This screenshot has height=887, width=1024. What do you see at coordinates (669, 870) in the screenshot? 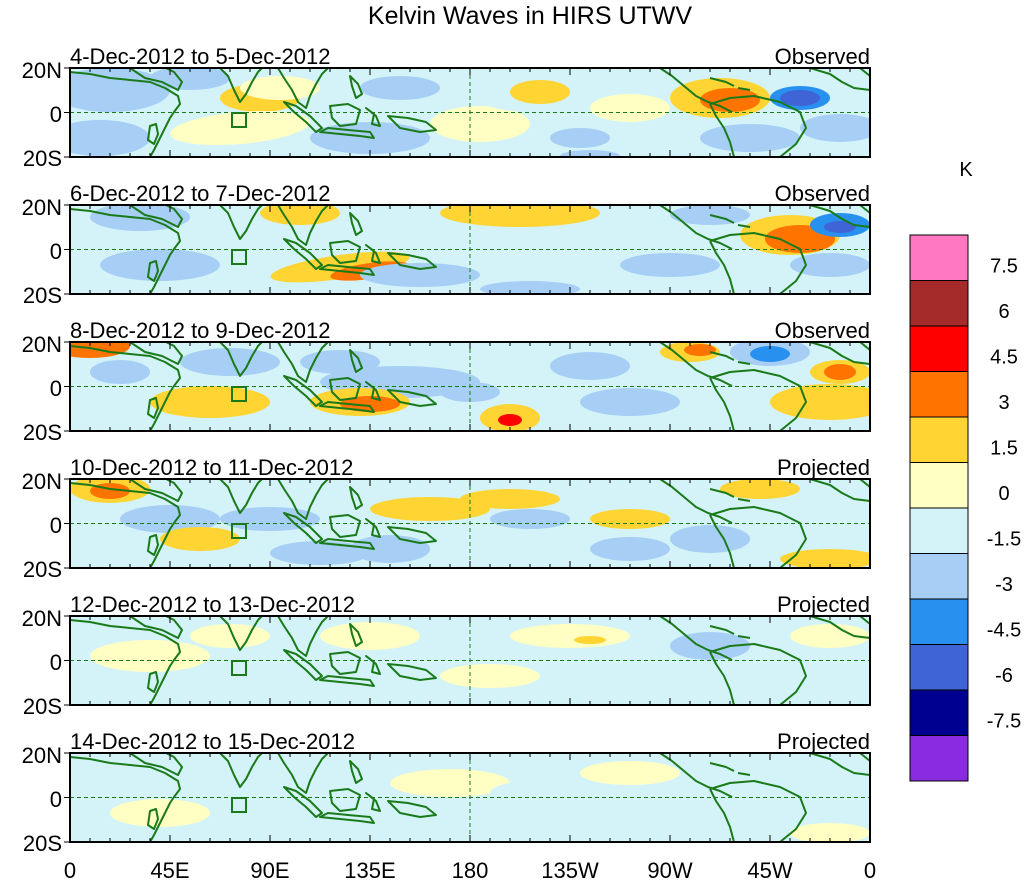
I see `longitude-tick-label: 90W` at bounding box center [669, 870].